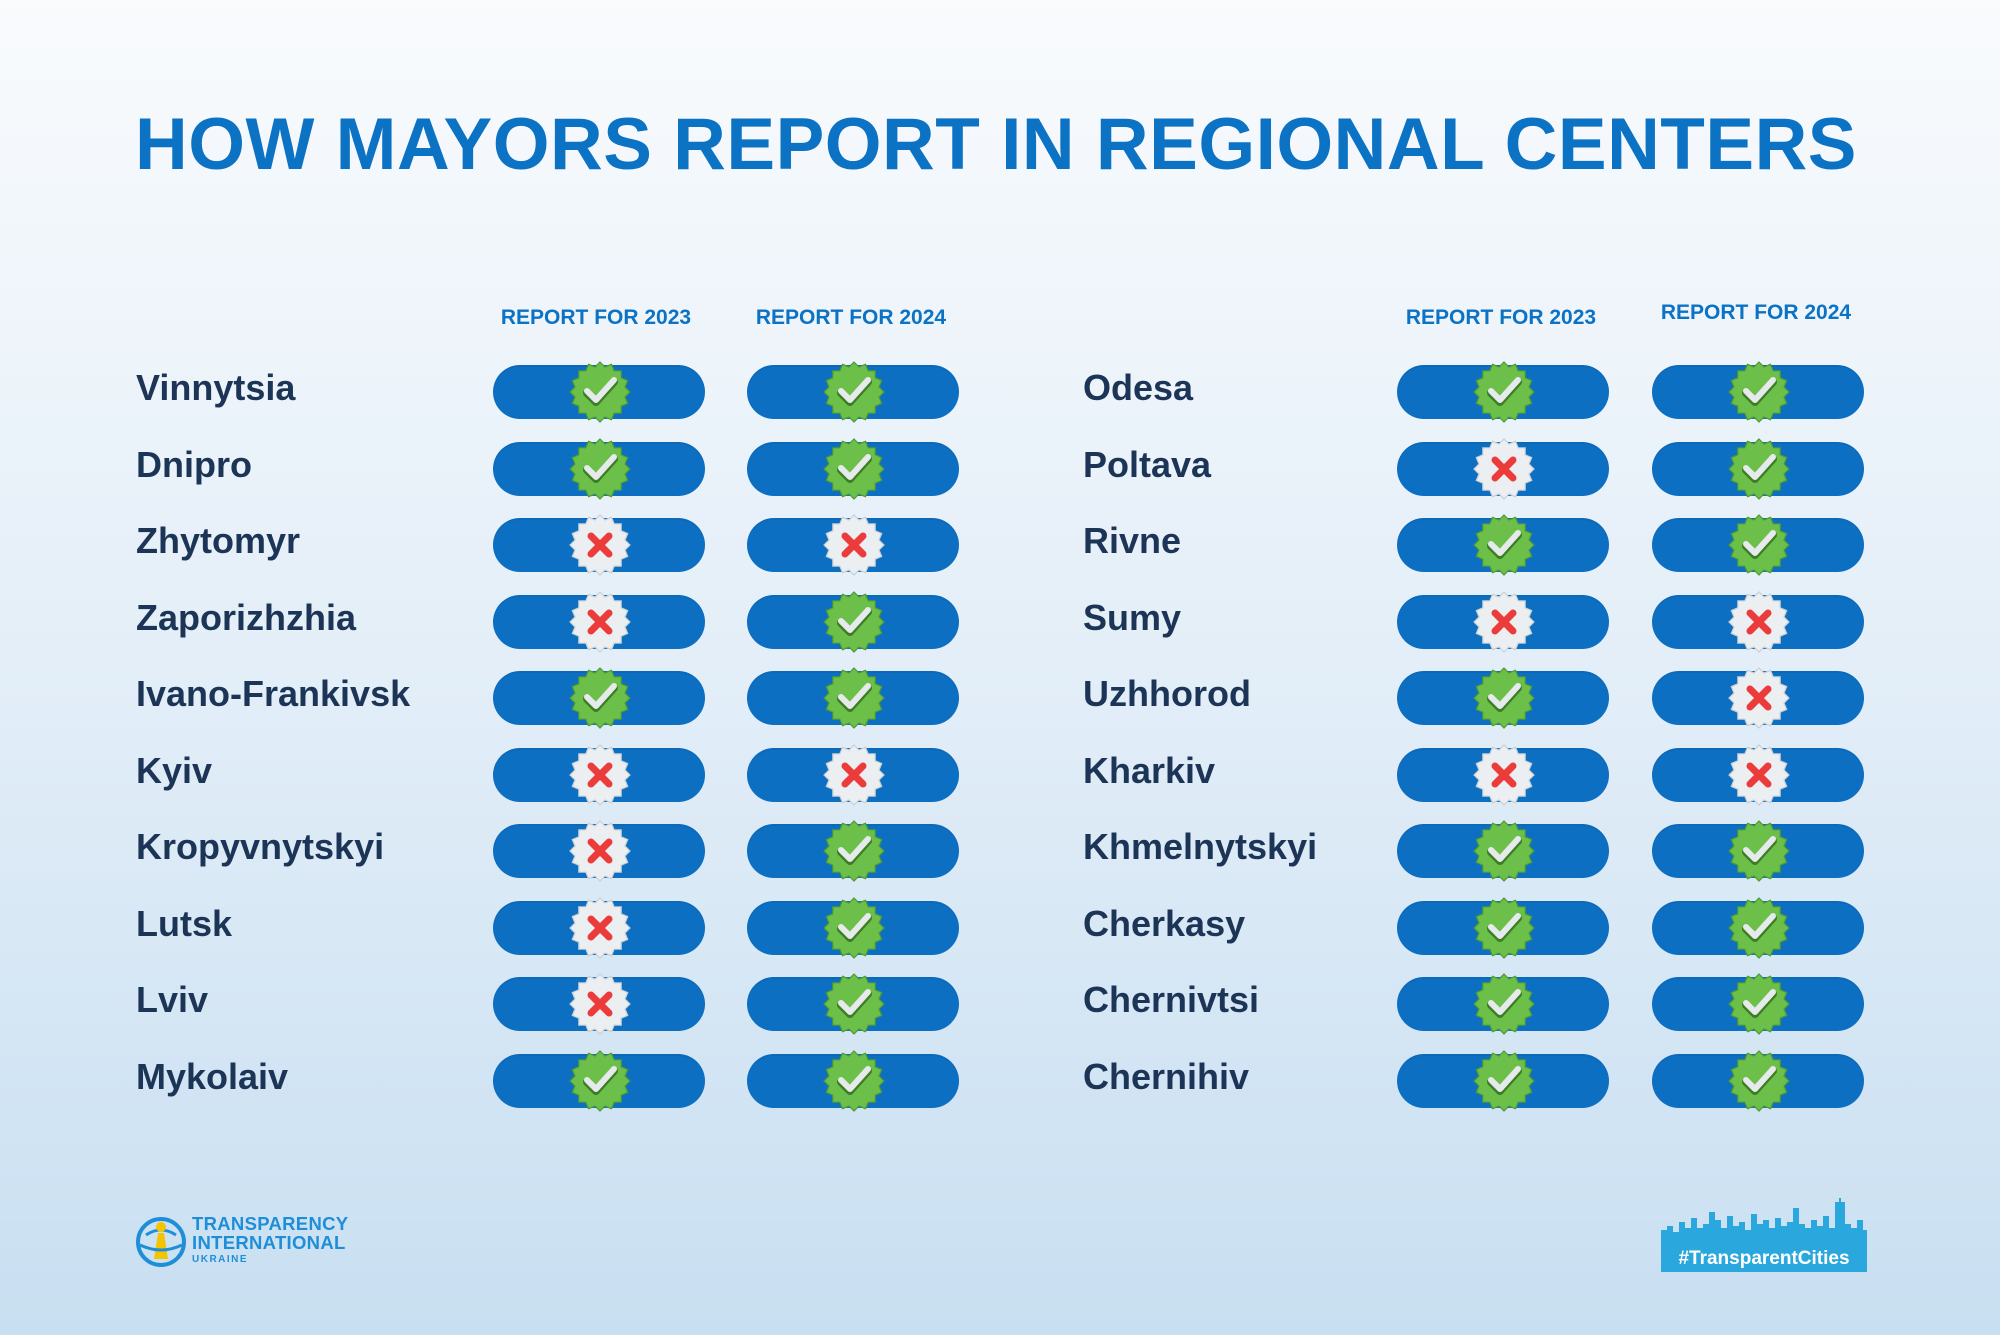 Image resolution: width=2000 pixels, height=1335 pixels. Describe the element at coordinates (246, 617) in the screenshot. I see `city-name: Zaporizhzhia` at that location.